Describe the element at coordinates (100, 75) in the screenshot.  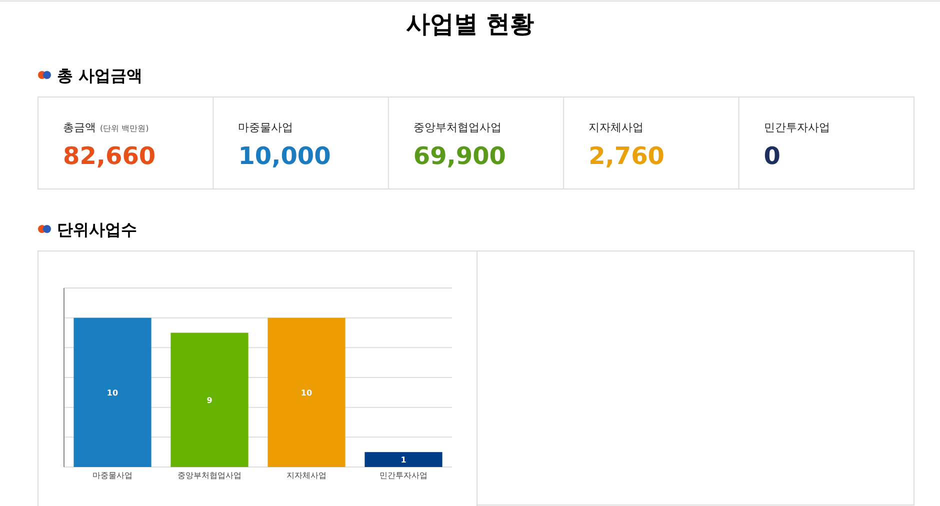
I see `text: 총 사업금액` at that location.